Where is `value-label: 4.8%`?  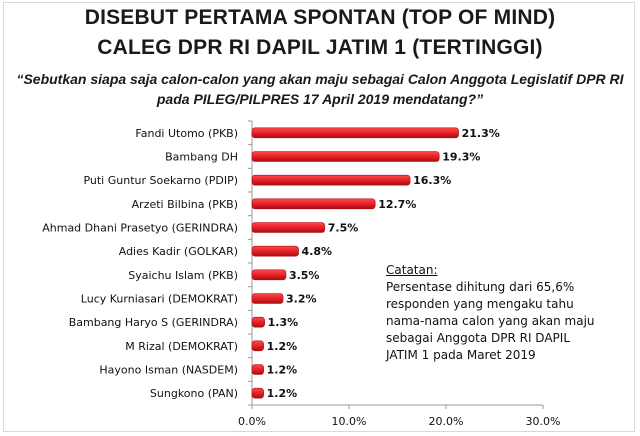
value-label: 4.8% is located at coordinates (317, 251).